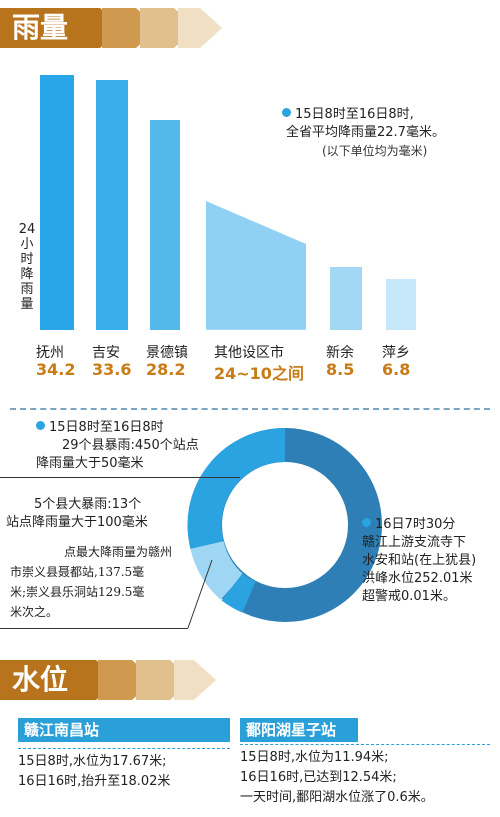 The width and height of the screenshot is (500, 817). Describe the element at coordinates (106, 514) in the screenshot. I see `storm-note-heavy: 5个县大暴雨:13个 站点降雨量大于100毫米` at that location.